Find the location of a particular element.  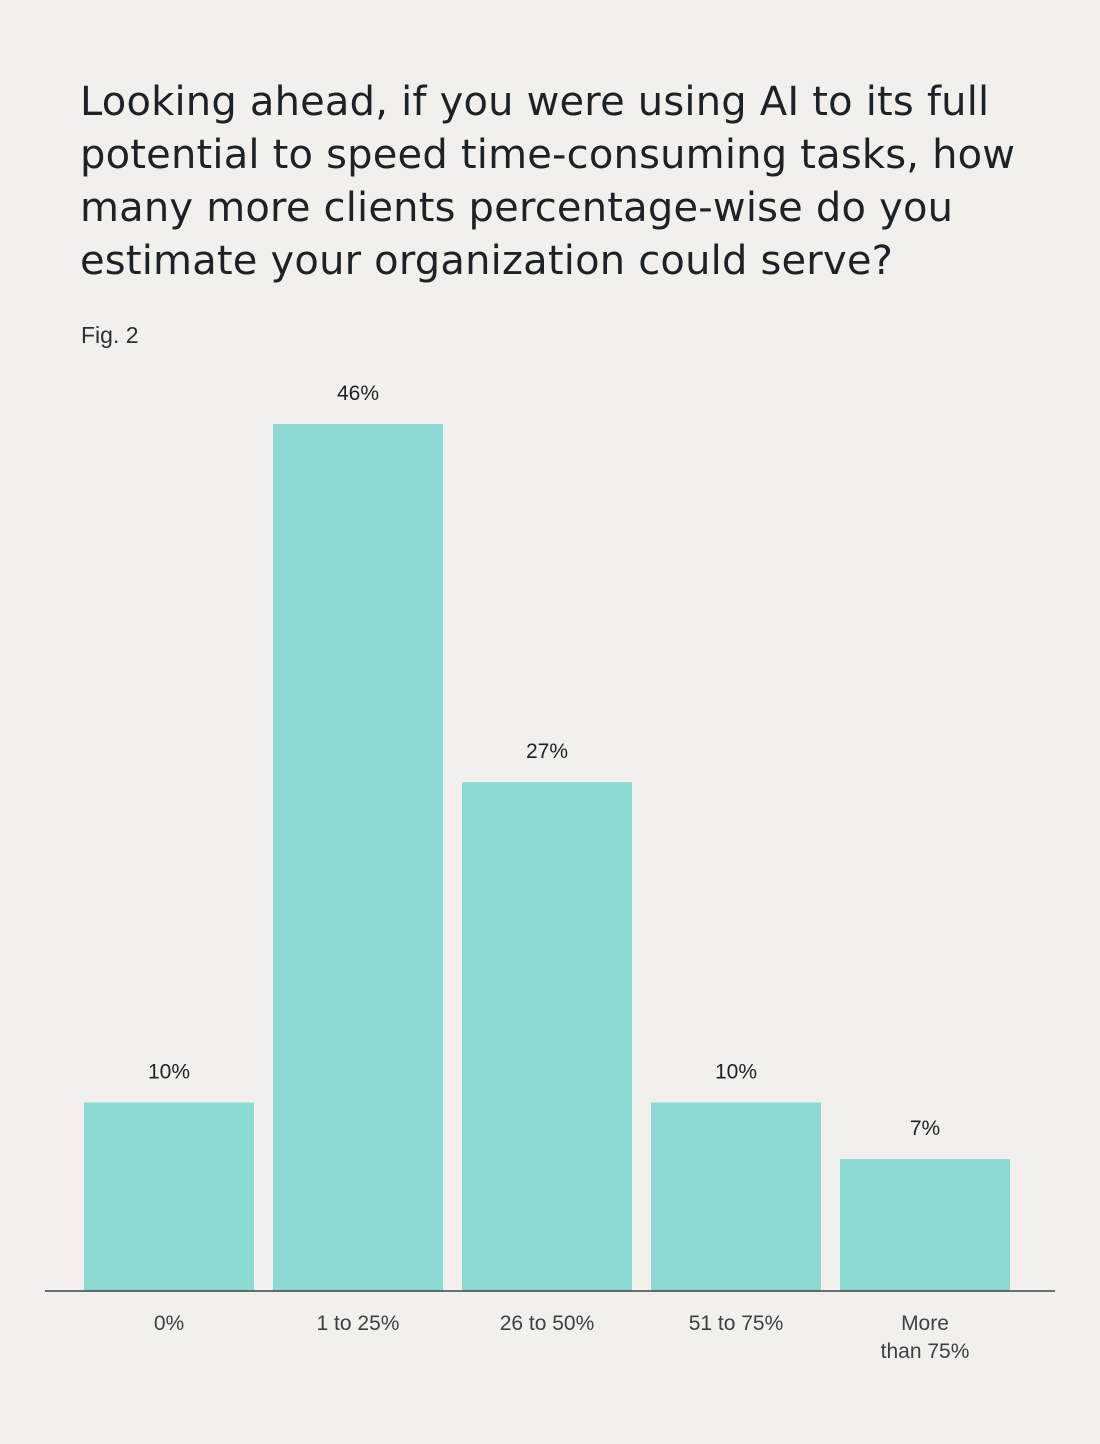

figure-label: Fig. 2 is located at coordinates (110, 335).